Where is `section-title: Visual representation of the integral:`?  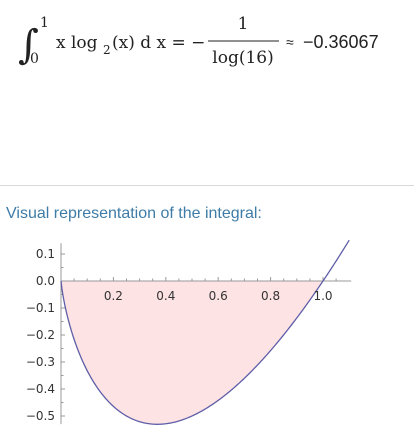 section-title: Visual representation of the integral: is located at coordinates (134, 213).